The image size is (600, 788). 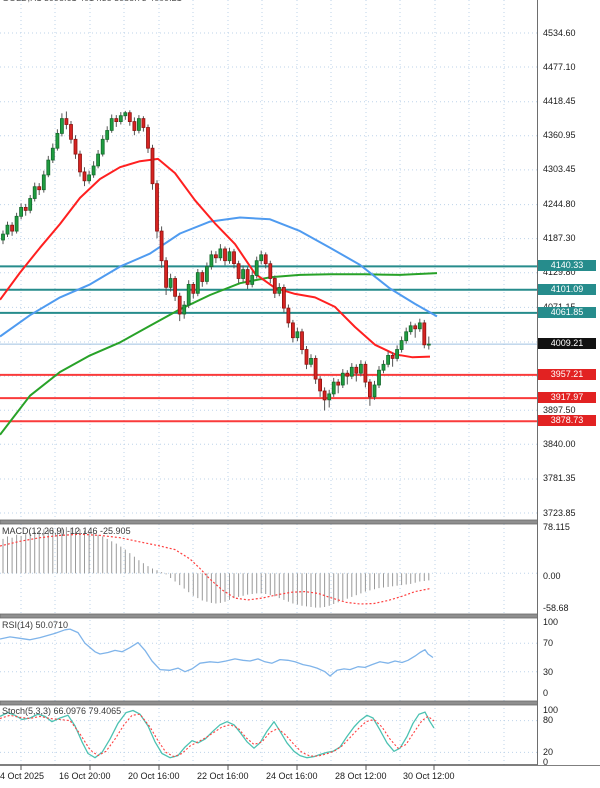 I want to click on time-axis-label: 24 Oct 16:00, so click(x=292, y=776).